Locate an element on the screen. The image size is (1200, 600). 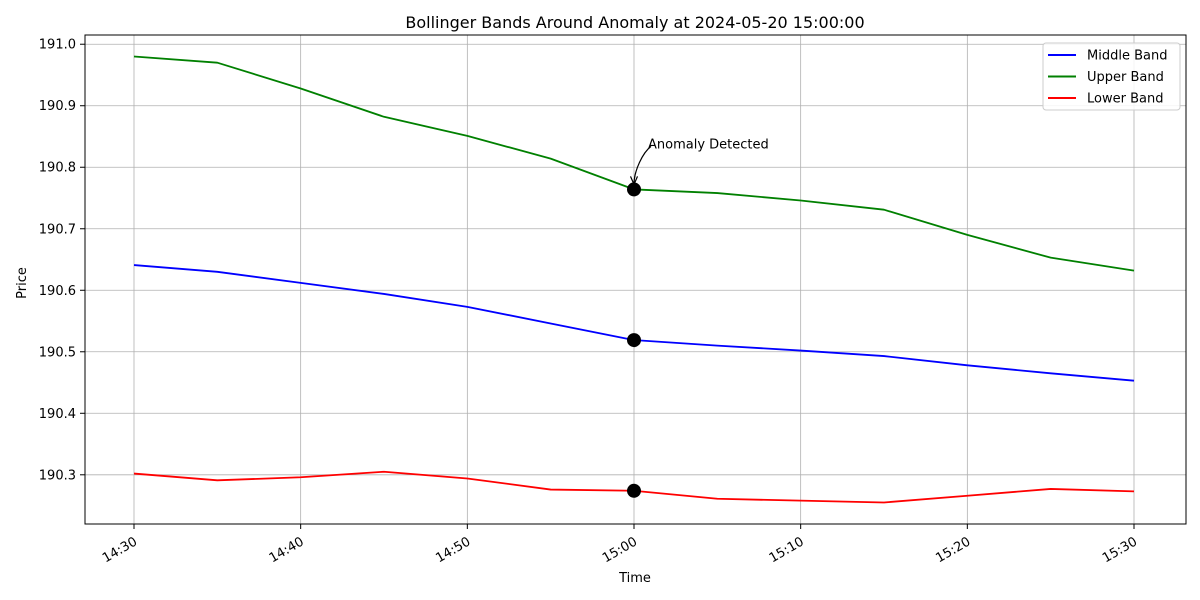
y-tick-label: 190.9 is located at coordinates (57, 106).